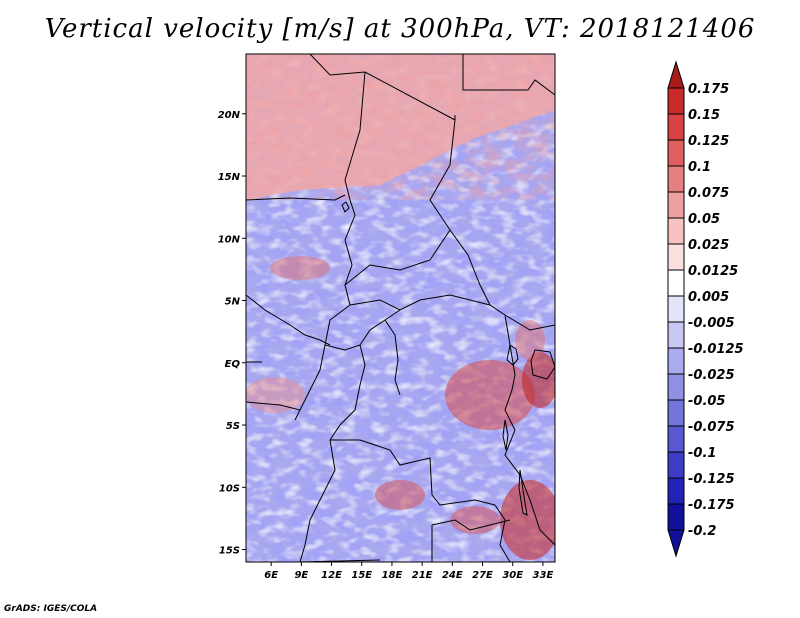 The image size is (800, 618). I want to click on lon-tick-label: 9E, so click(301, 575).